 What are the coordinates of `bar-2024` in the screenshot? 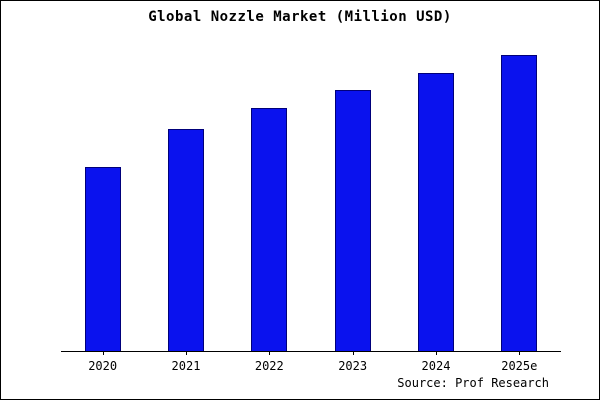 It's located at (435, 211).